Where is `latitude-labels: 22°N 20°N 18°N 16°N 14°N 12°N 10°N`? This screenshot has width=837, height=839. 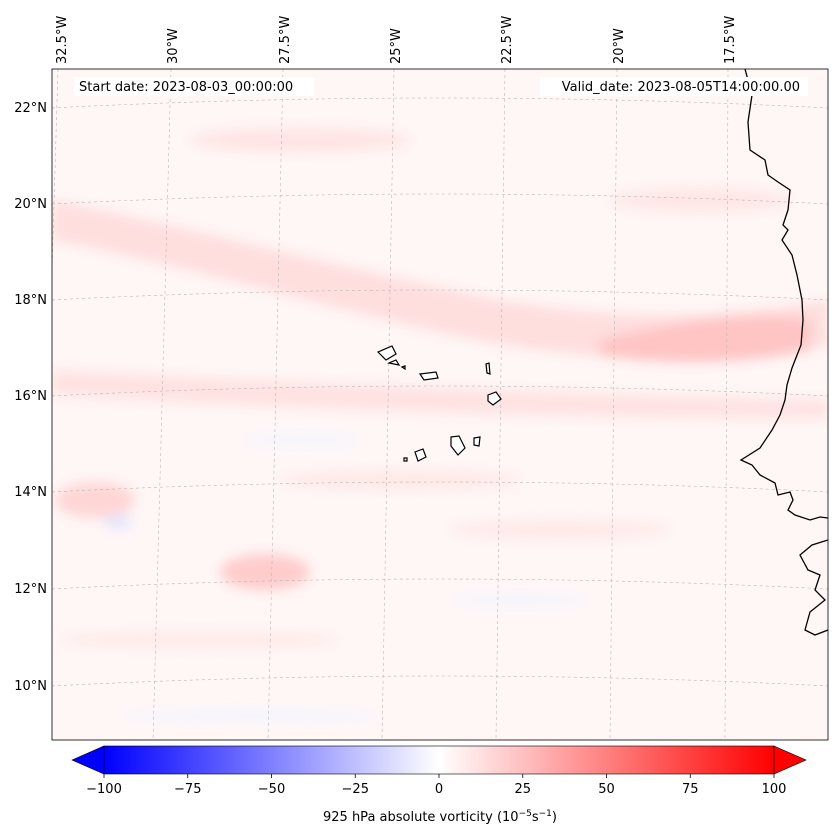
latitude-labels: 22°N 20°N 18°N 16°N 14°N 12°N 10°N is located at coordinates (30, 397).